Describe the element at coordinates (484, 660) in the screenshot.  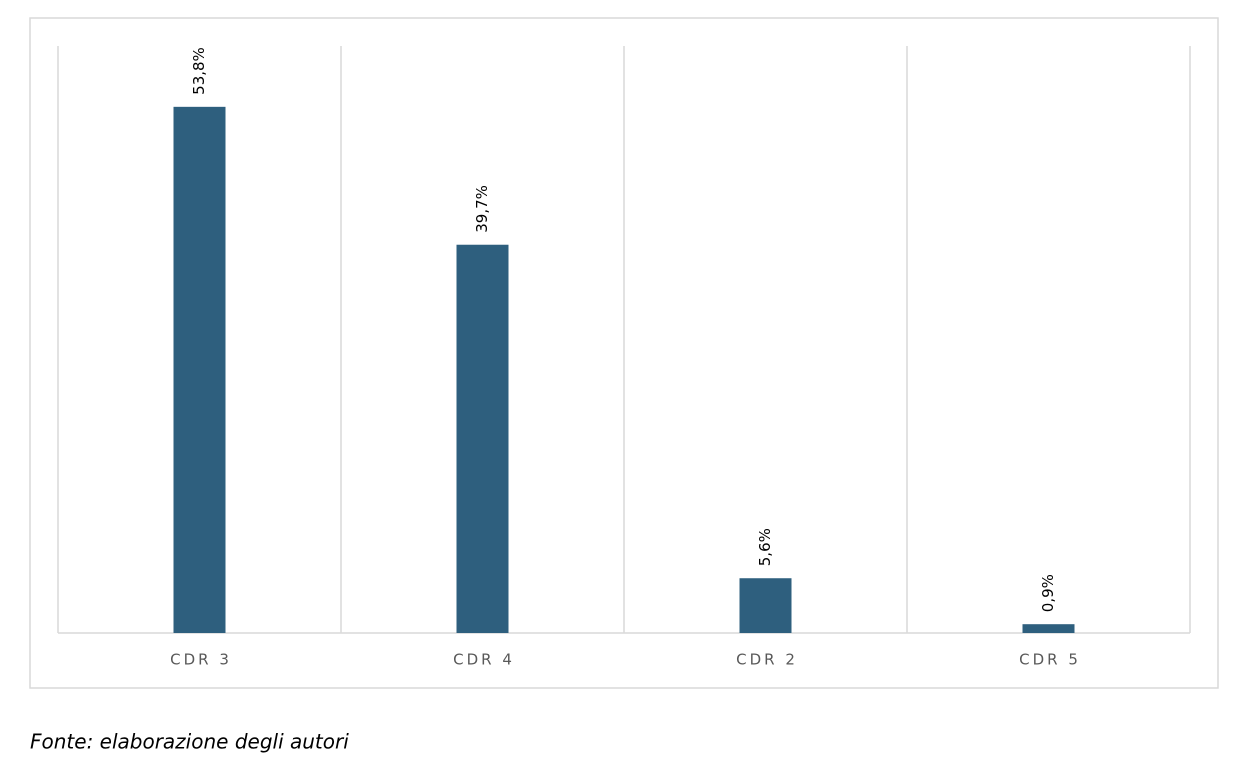
I see `x-tick-label: CDR 4` at that location.